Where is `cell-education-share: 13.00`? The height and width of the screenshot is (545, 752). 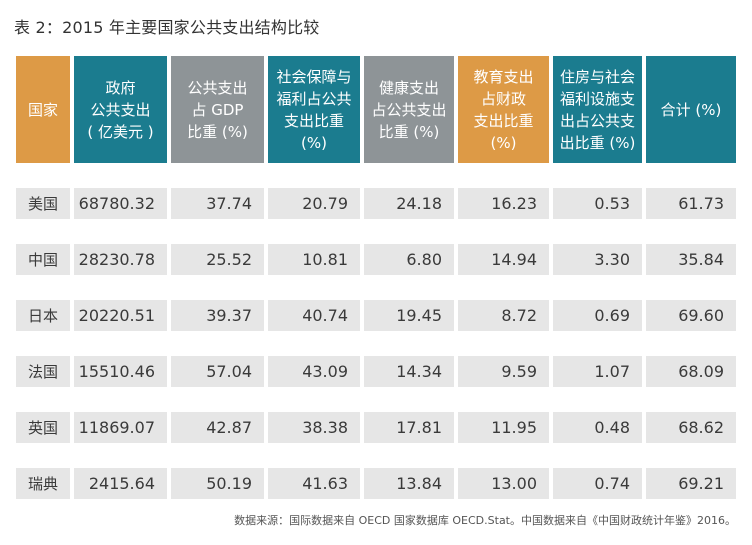
cell-education-share: 13.00 is located at coordinates (503, 483).